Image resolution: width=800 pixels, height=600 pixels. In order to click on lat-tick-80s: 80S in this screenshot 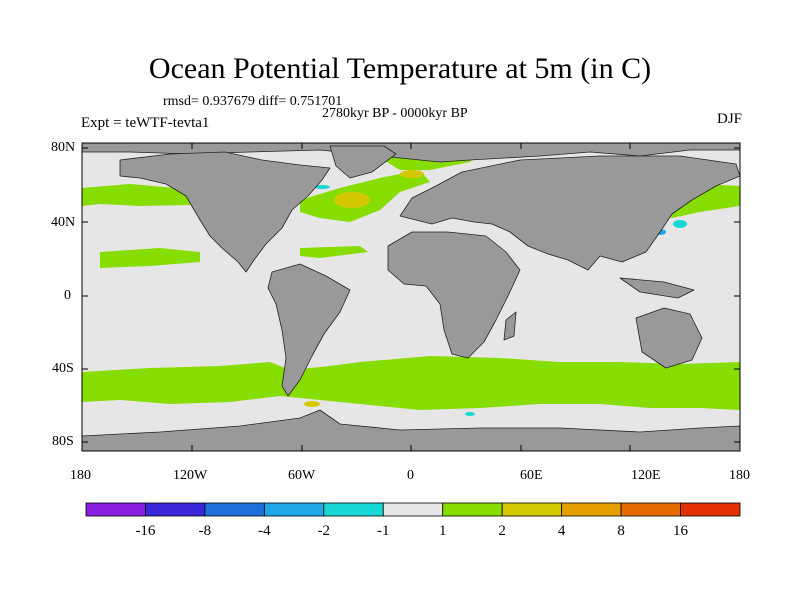, I will do `click(63, 441)`.